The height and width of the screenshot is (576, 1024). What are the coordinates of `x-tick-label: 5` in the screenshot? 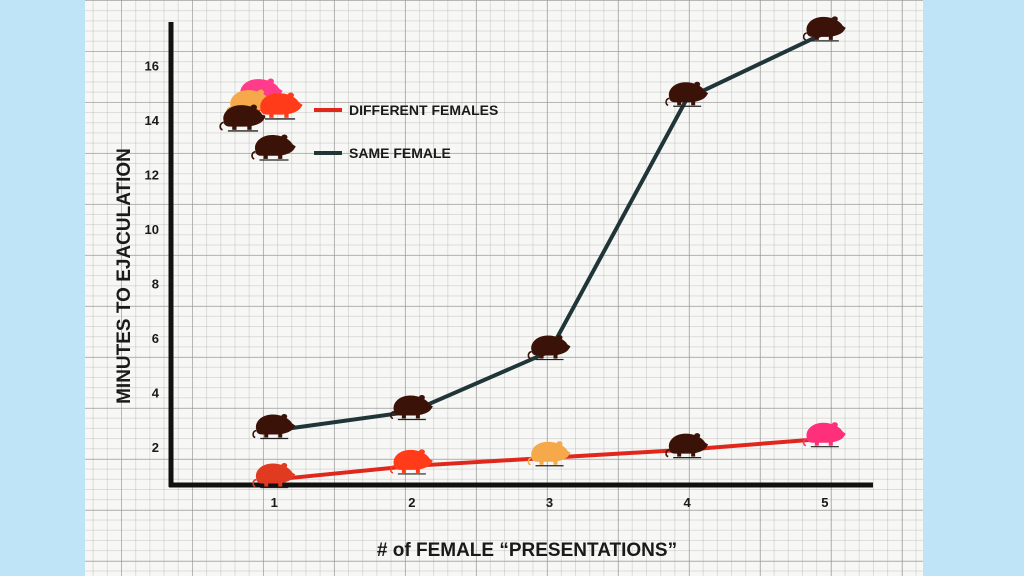 It's located at (824, 502).